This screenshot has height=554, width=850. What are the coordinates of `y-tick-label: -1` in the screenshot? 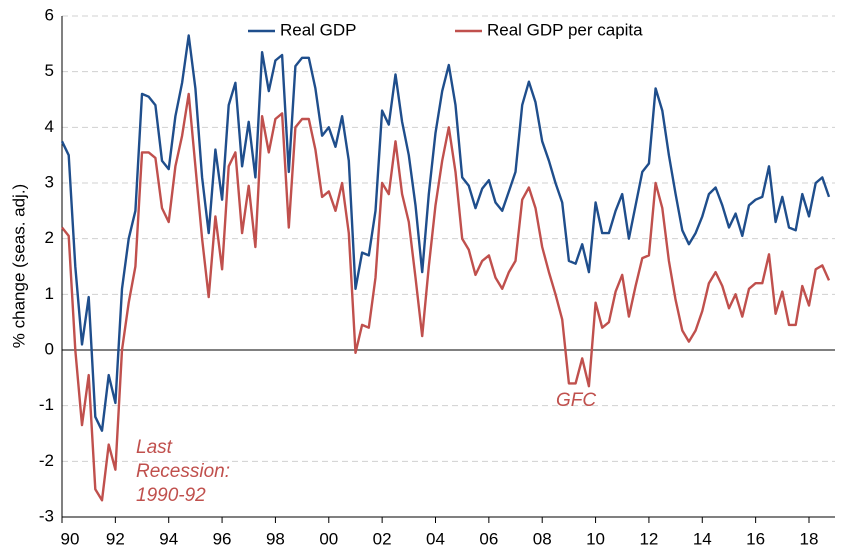 It's located at (46, 404).